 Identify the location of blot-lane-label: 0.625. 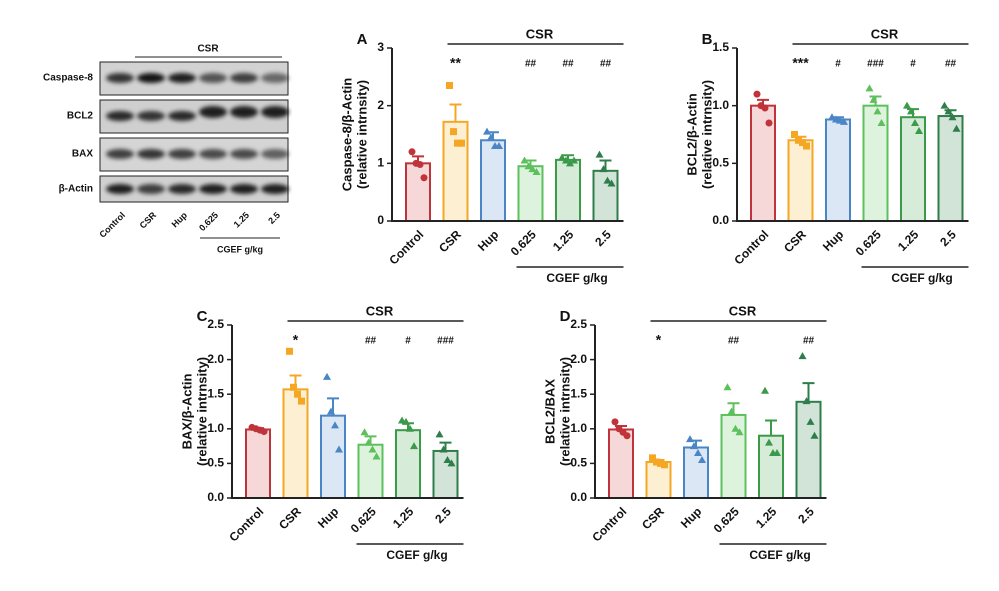
(208, 221).